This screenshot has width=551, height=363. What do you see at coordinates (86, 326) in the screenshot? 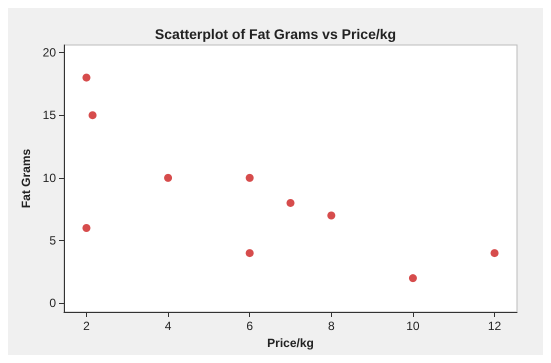
I see `x-tick-label: 2` at bounding box center [86, 326].